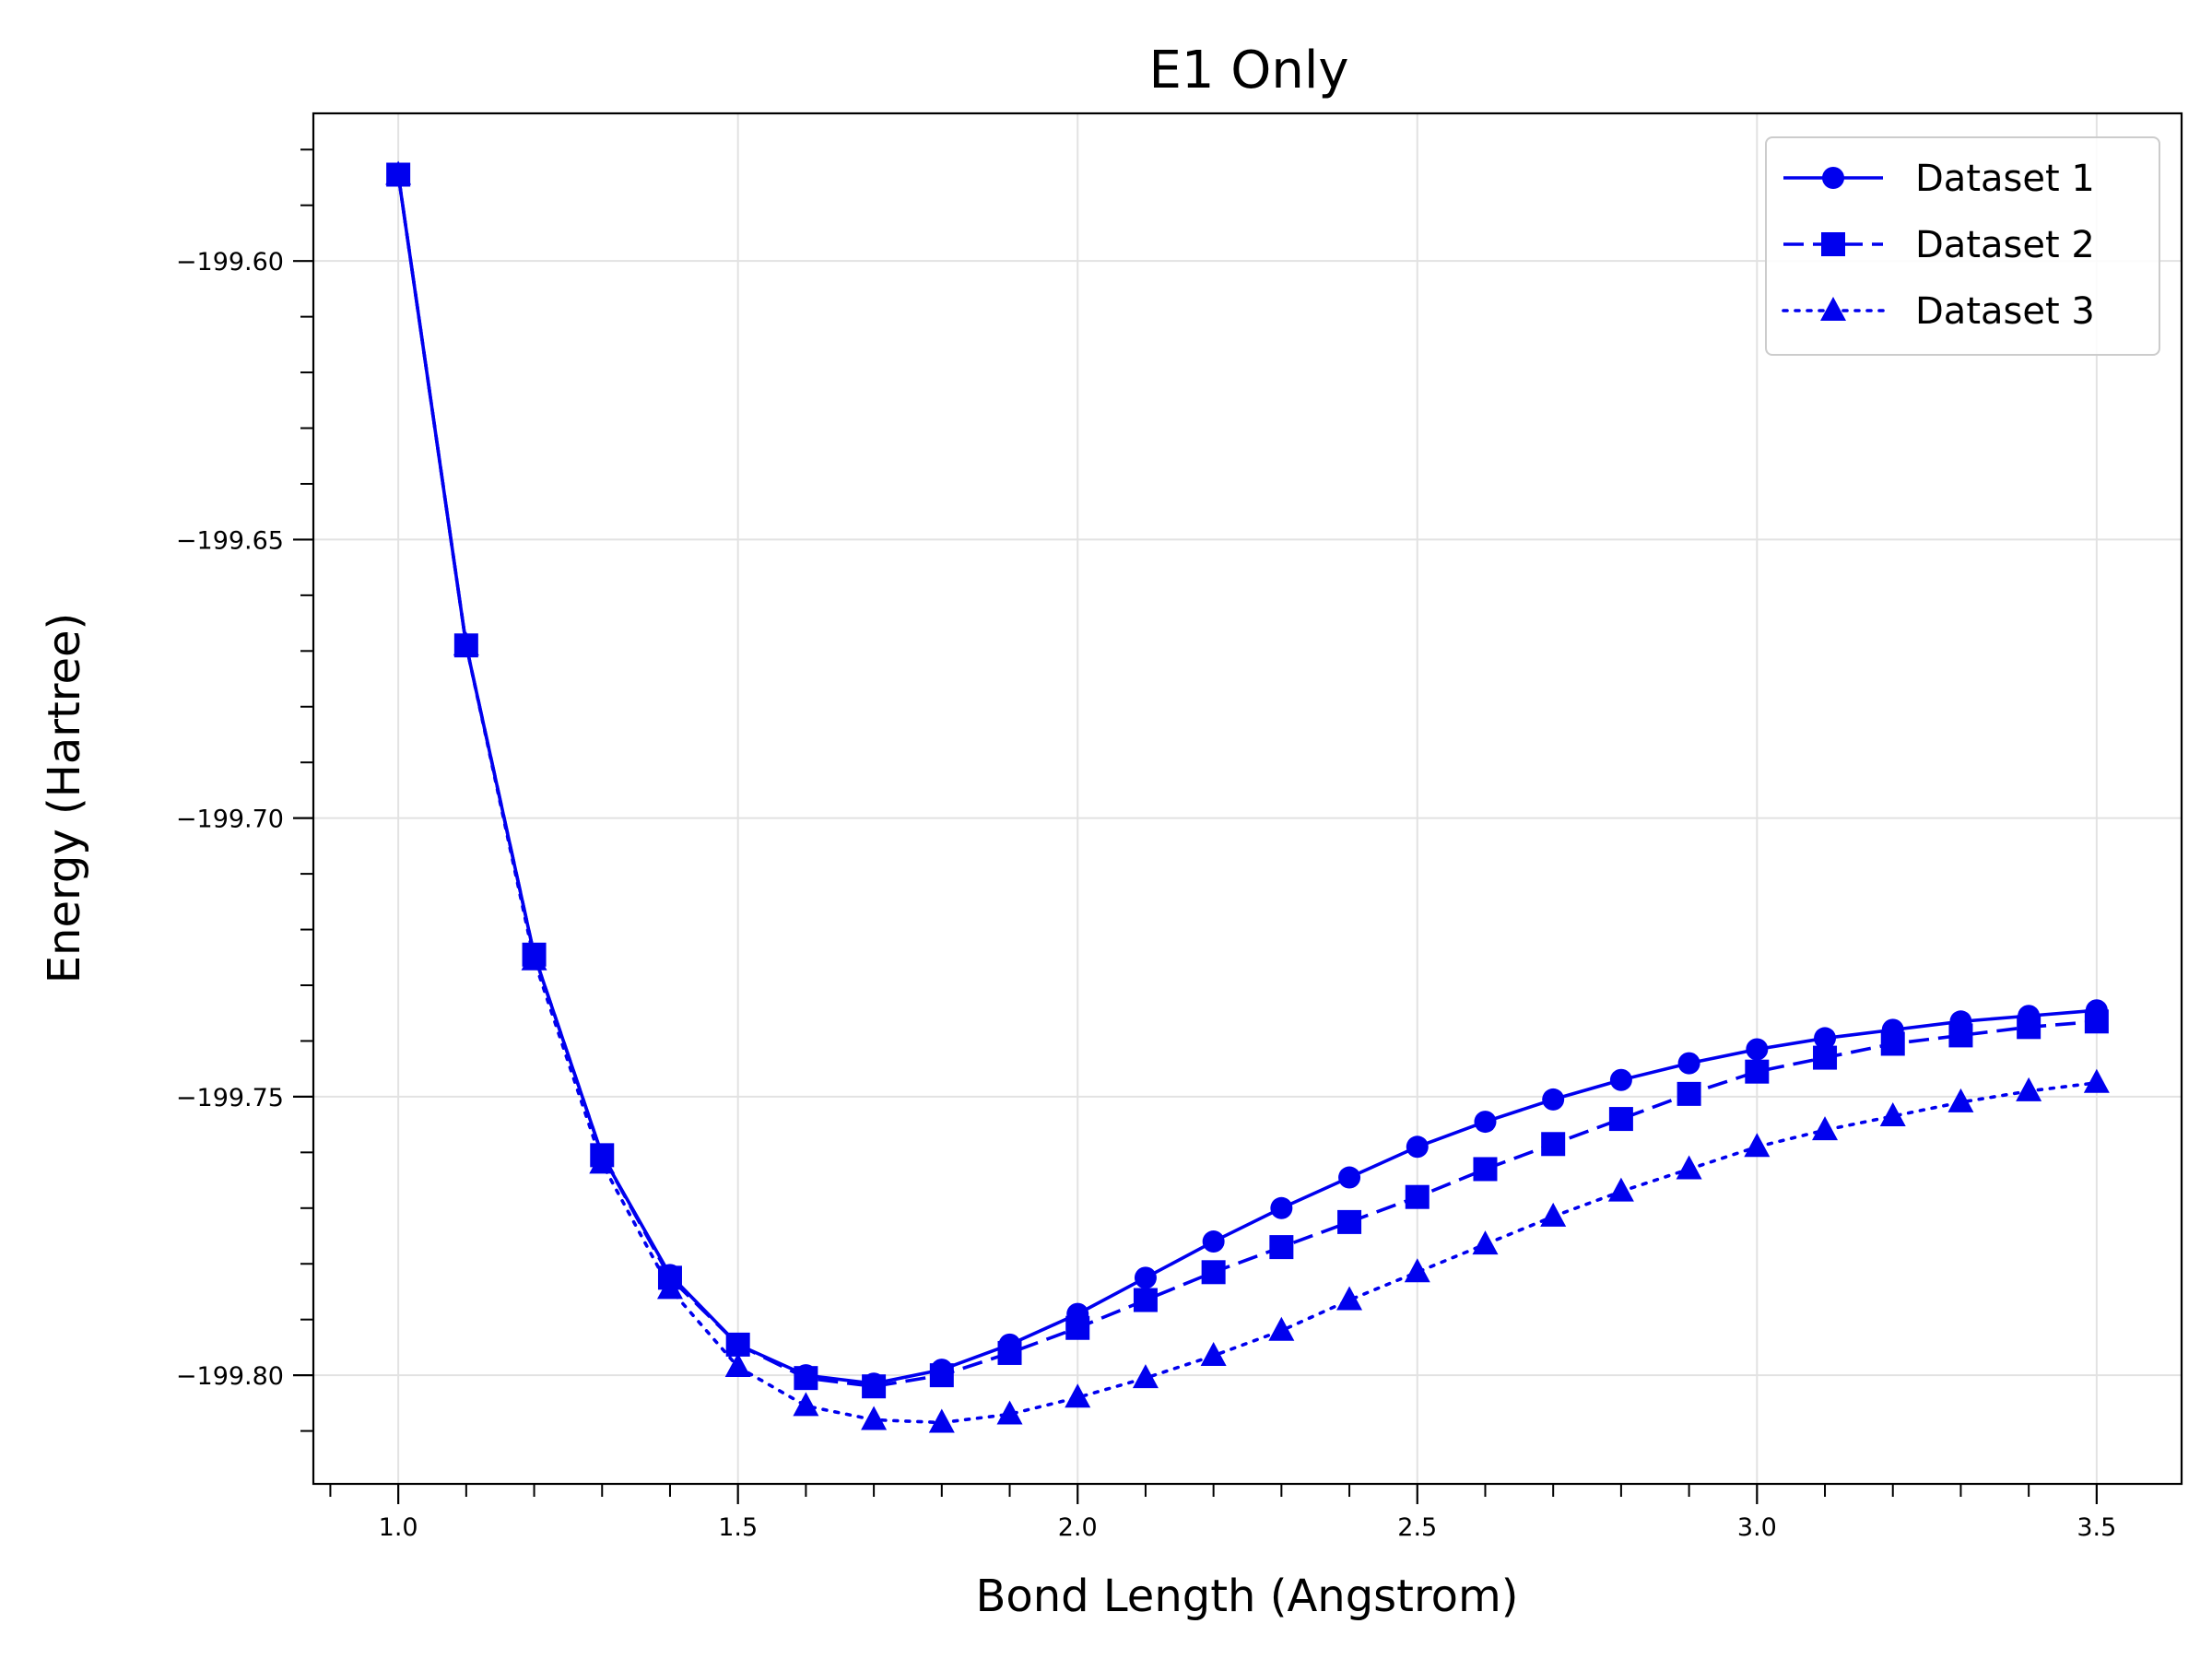  I want to click on y-tick-label: −199.70, so click(230, 820).